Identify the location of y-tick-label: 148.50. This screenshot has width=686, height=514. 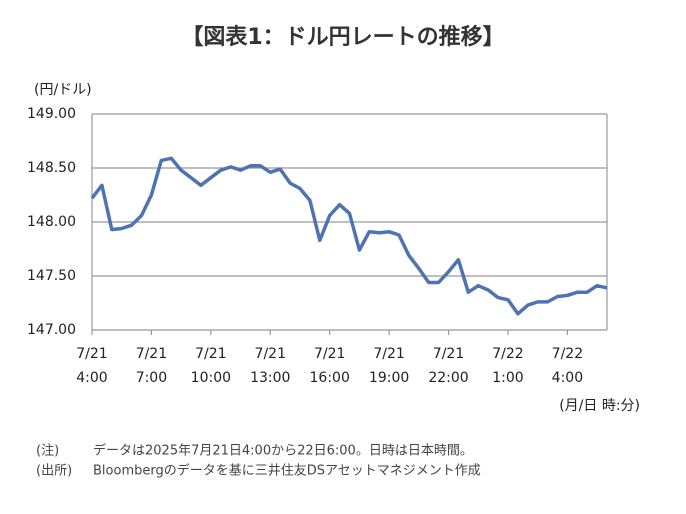
(51, 168).